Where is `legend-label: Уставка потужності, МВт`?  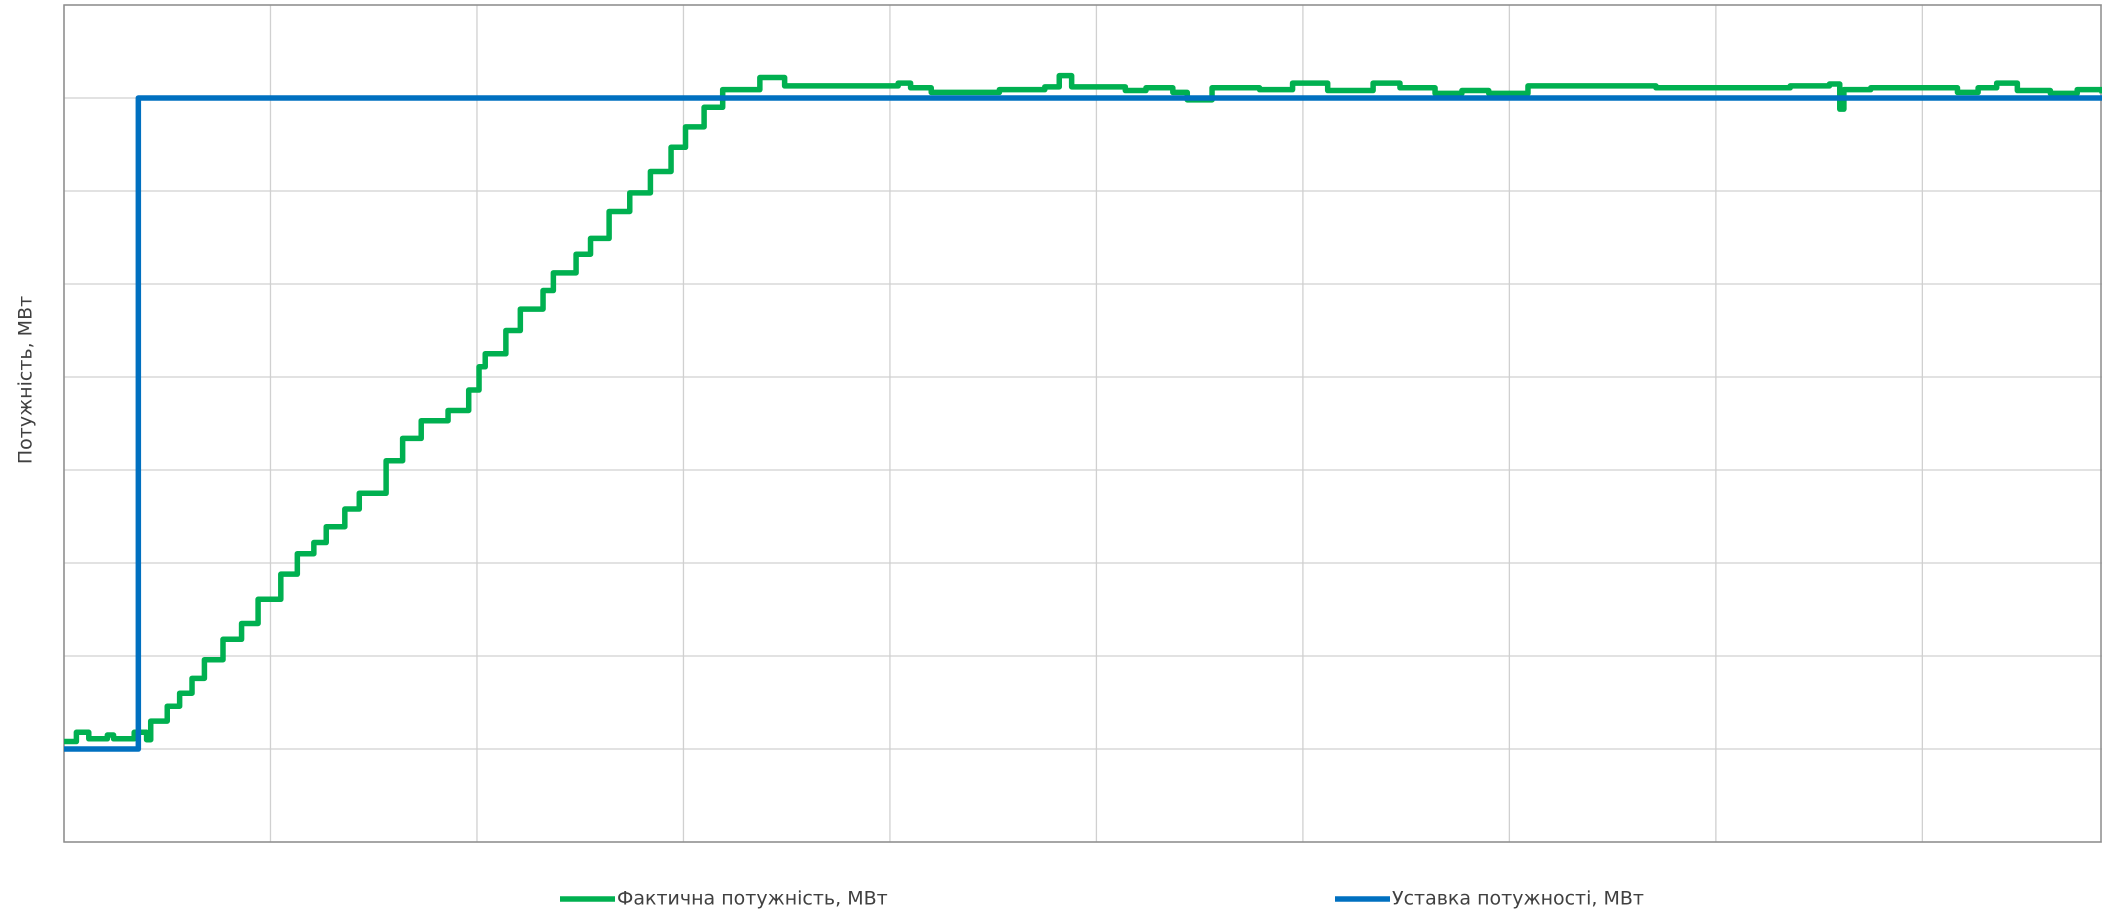 legend-label: Уставка потужності, МВт is located at coordinates (1518, 899).